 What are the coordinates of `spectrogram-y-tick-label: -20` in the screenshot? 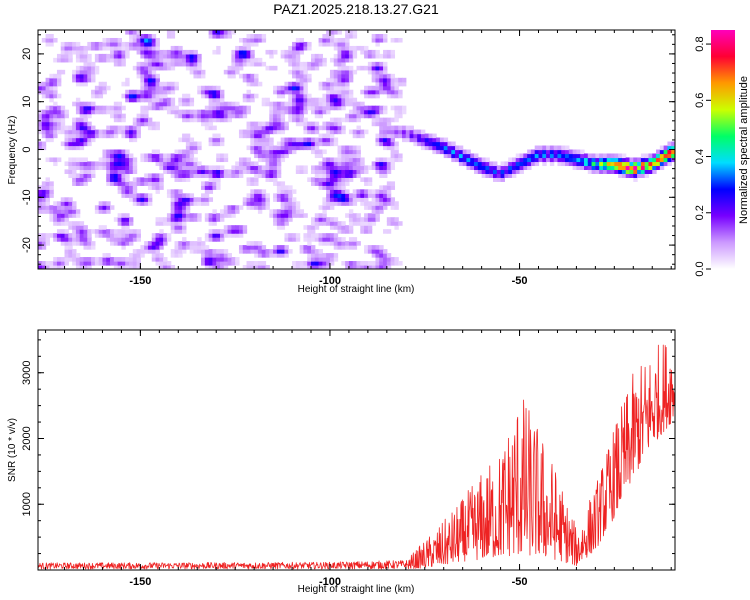 It's located at (27, 245).